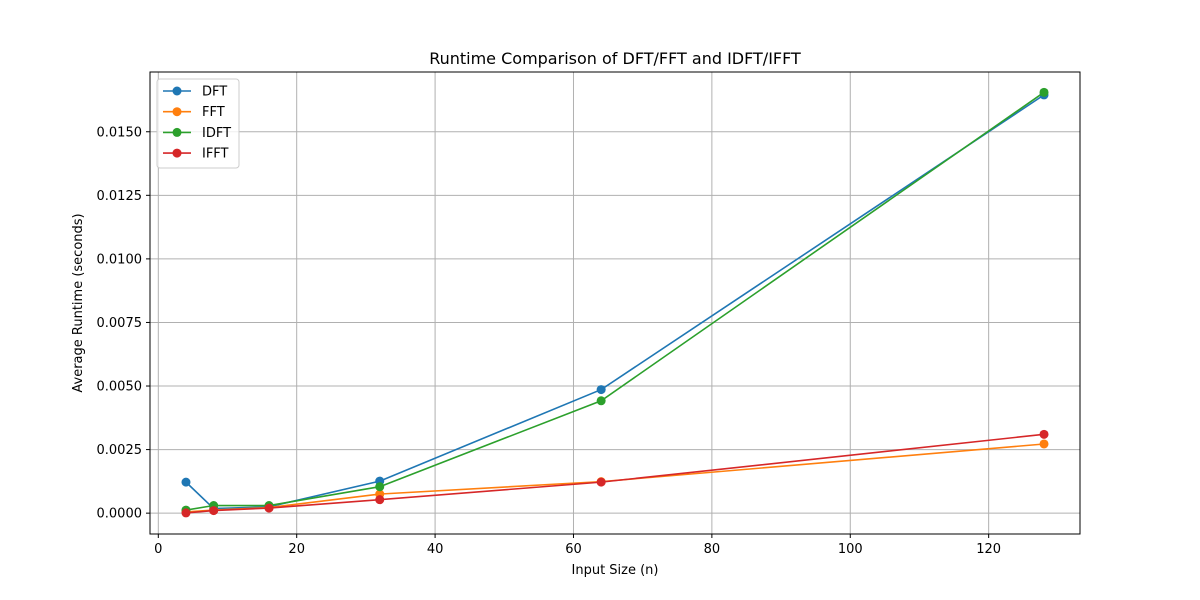 This screenshot has height=600, width=1200. Describe the element at coordinates (120, 514) in the screenshot. I see `y-tick-label: 0.0000` at that location.